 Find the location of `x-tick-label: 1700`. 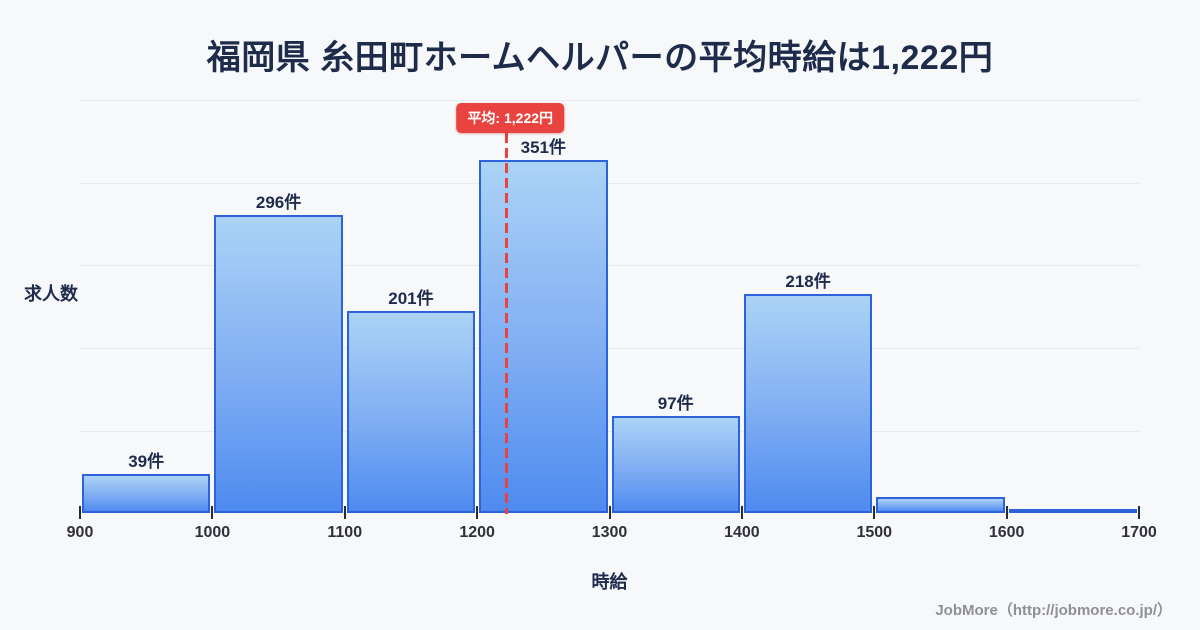

x-tick-label: 1700 is located at coordinates (1139, 532).